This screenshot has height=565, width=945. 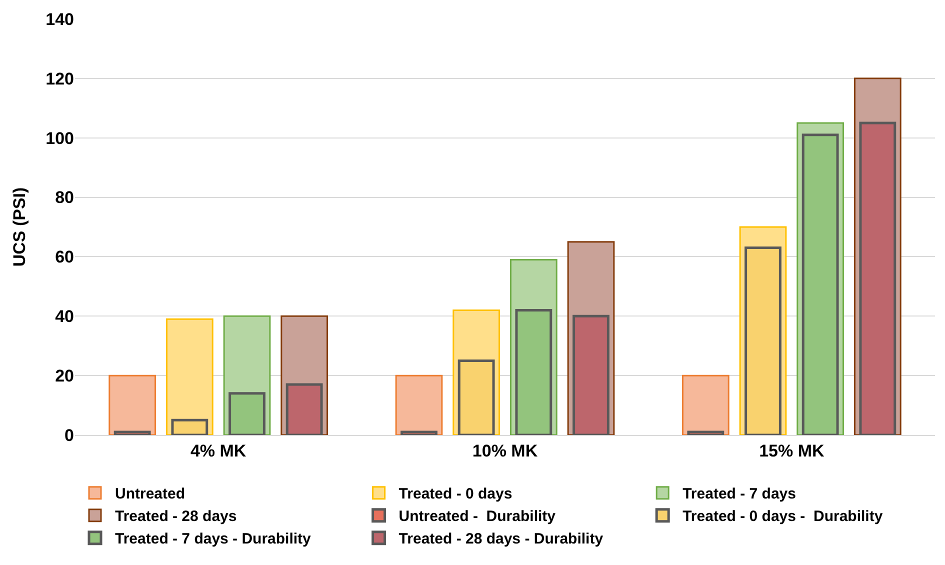 What do you see at coordinates (150, 494) in the screenshot?
I see `legend-label: Untreated` at bounding box center [150, 494].